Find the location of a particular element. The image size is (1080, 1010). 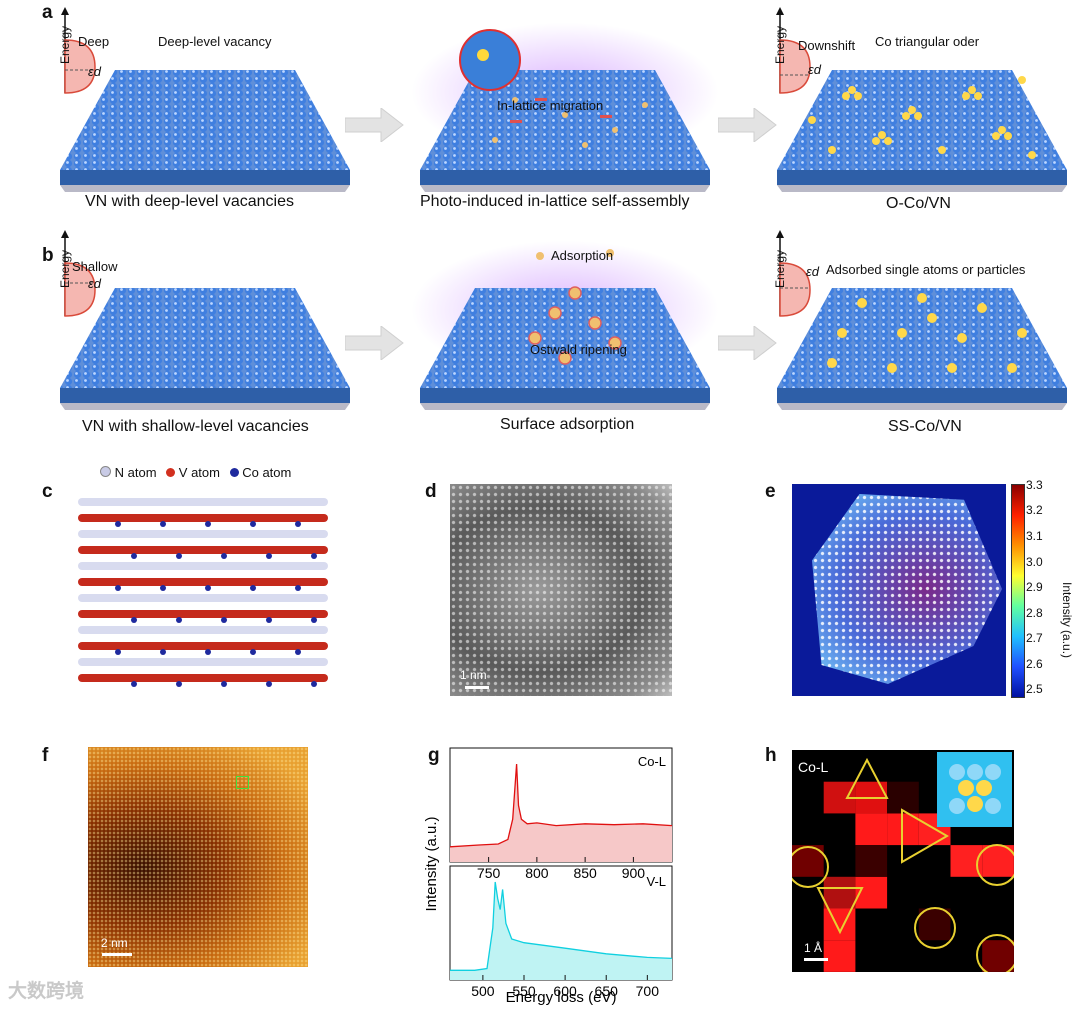

g-tick-label: 650 is located at coordinates (607, 991).